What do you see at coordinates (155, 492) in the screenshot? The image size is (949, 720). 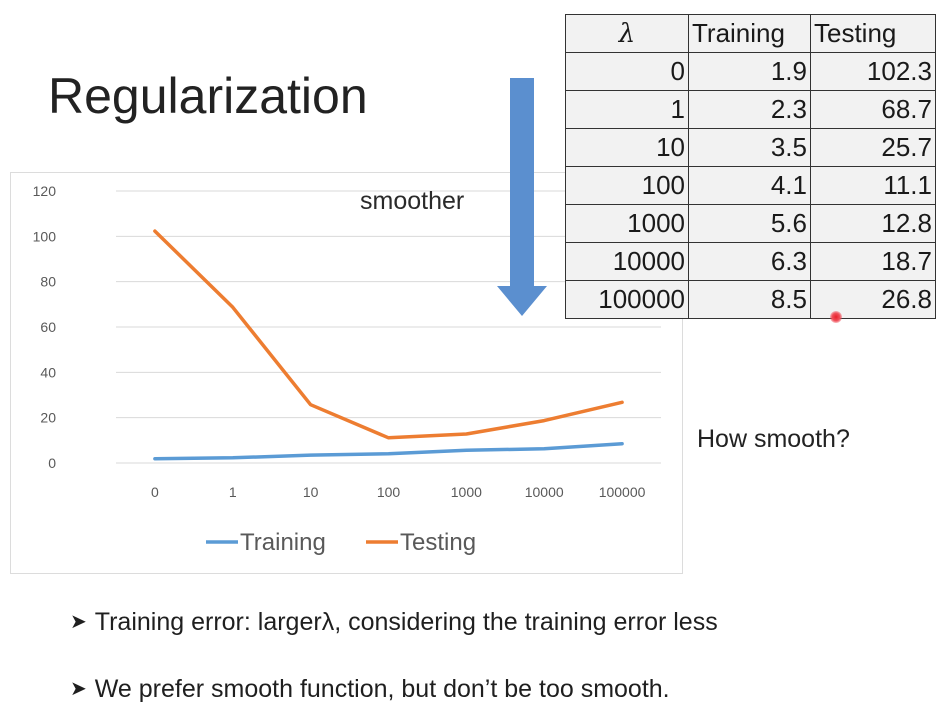 I see `x-tick-label: 0` at bounding box center [155, 492].